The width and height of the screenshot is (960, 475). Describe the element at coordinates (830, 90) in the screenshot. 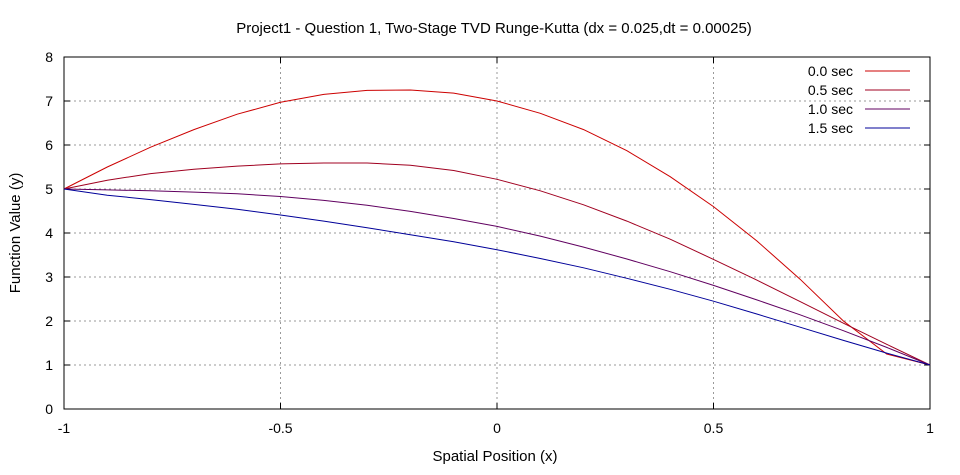

I see `legend-label: 0.5 sec` at that location.